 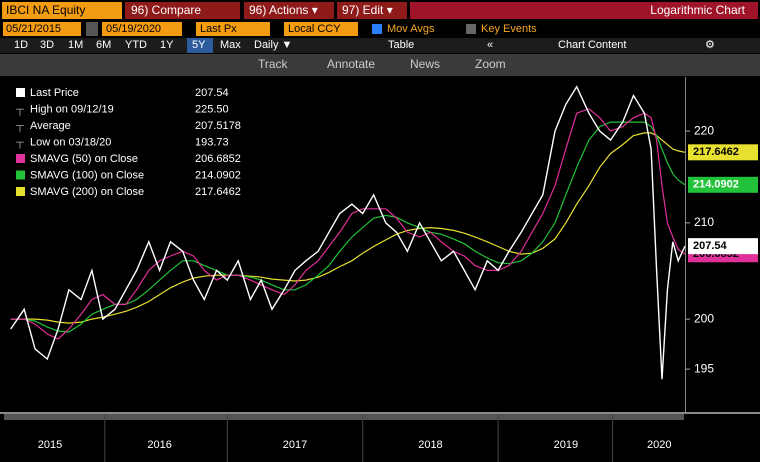 What do you see at coordinates (218, 29) in the screenshot?
I see `field: Last Px` at bounding box center [218, 29].